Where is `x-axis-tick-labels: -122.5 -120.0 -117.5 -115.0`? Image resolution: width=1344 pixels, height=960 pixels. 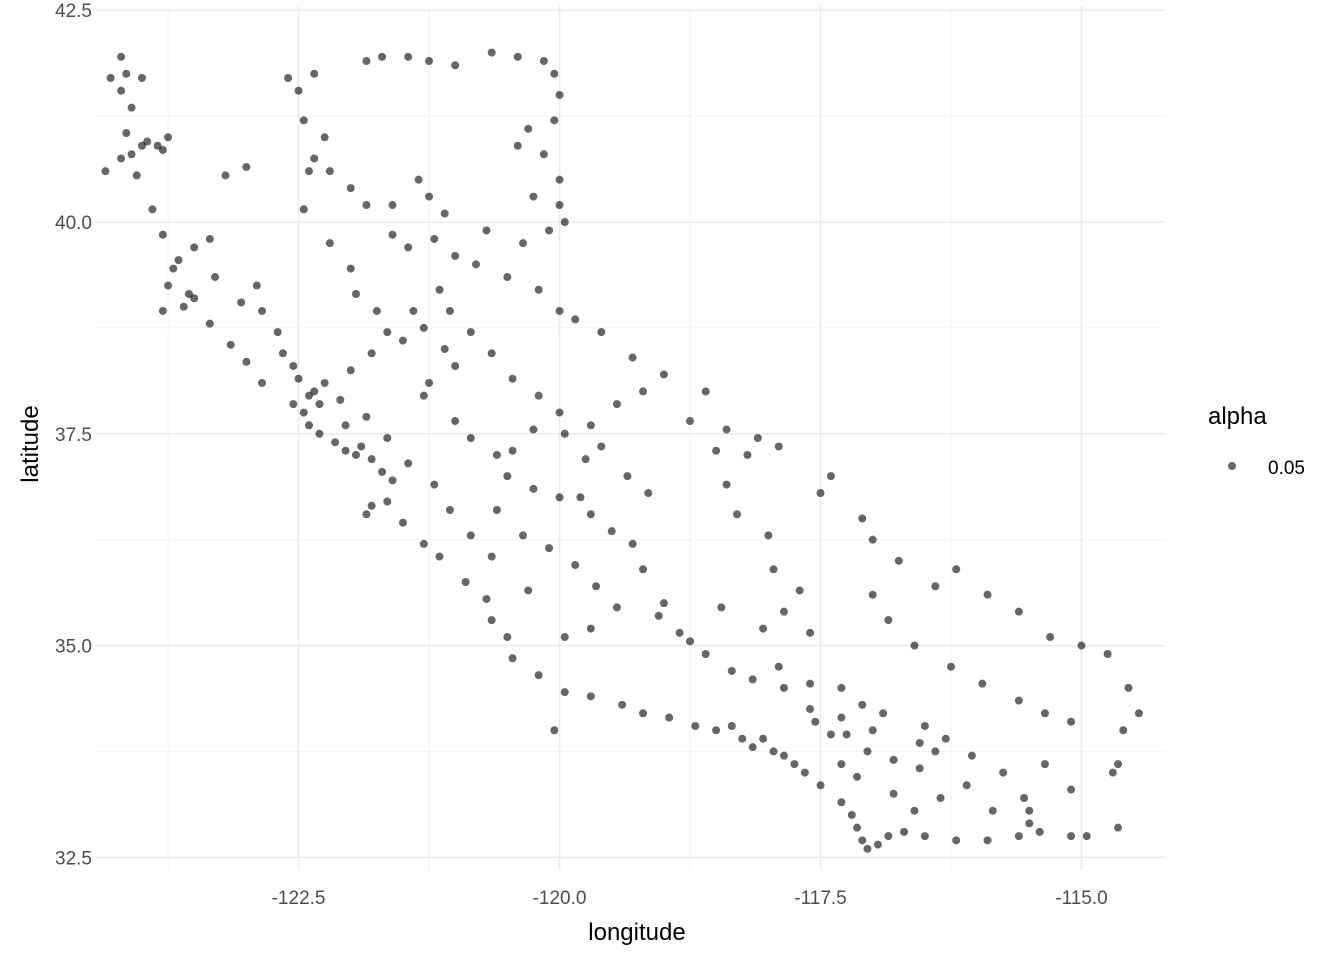 x-axis-tick-labels: -122.5 -120.0 -117.5 -115.0 is located at coordinates (690, 898).